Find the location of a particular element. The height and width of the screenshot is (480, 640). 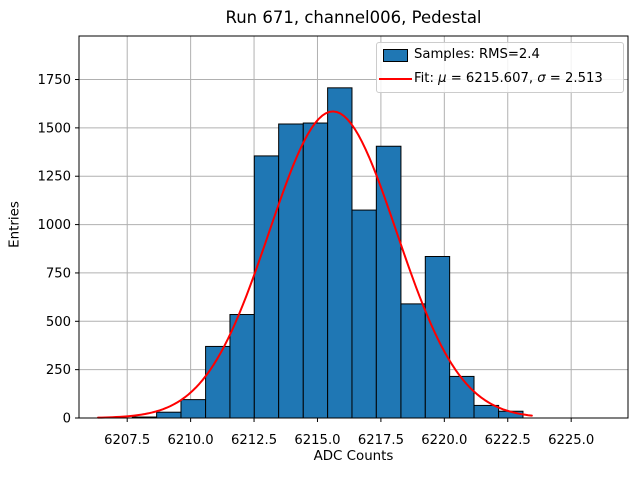

y-tick-label: 1250 is located at coordinates (54, 177).